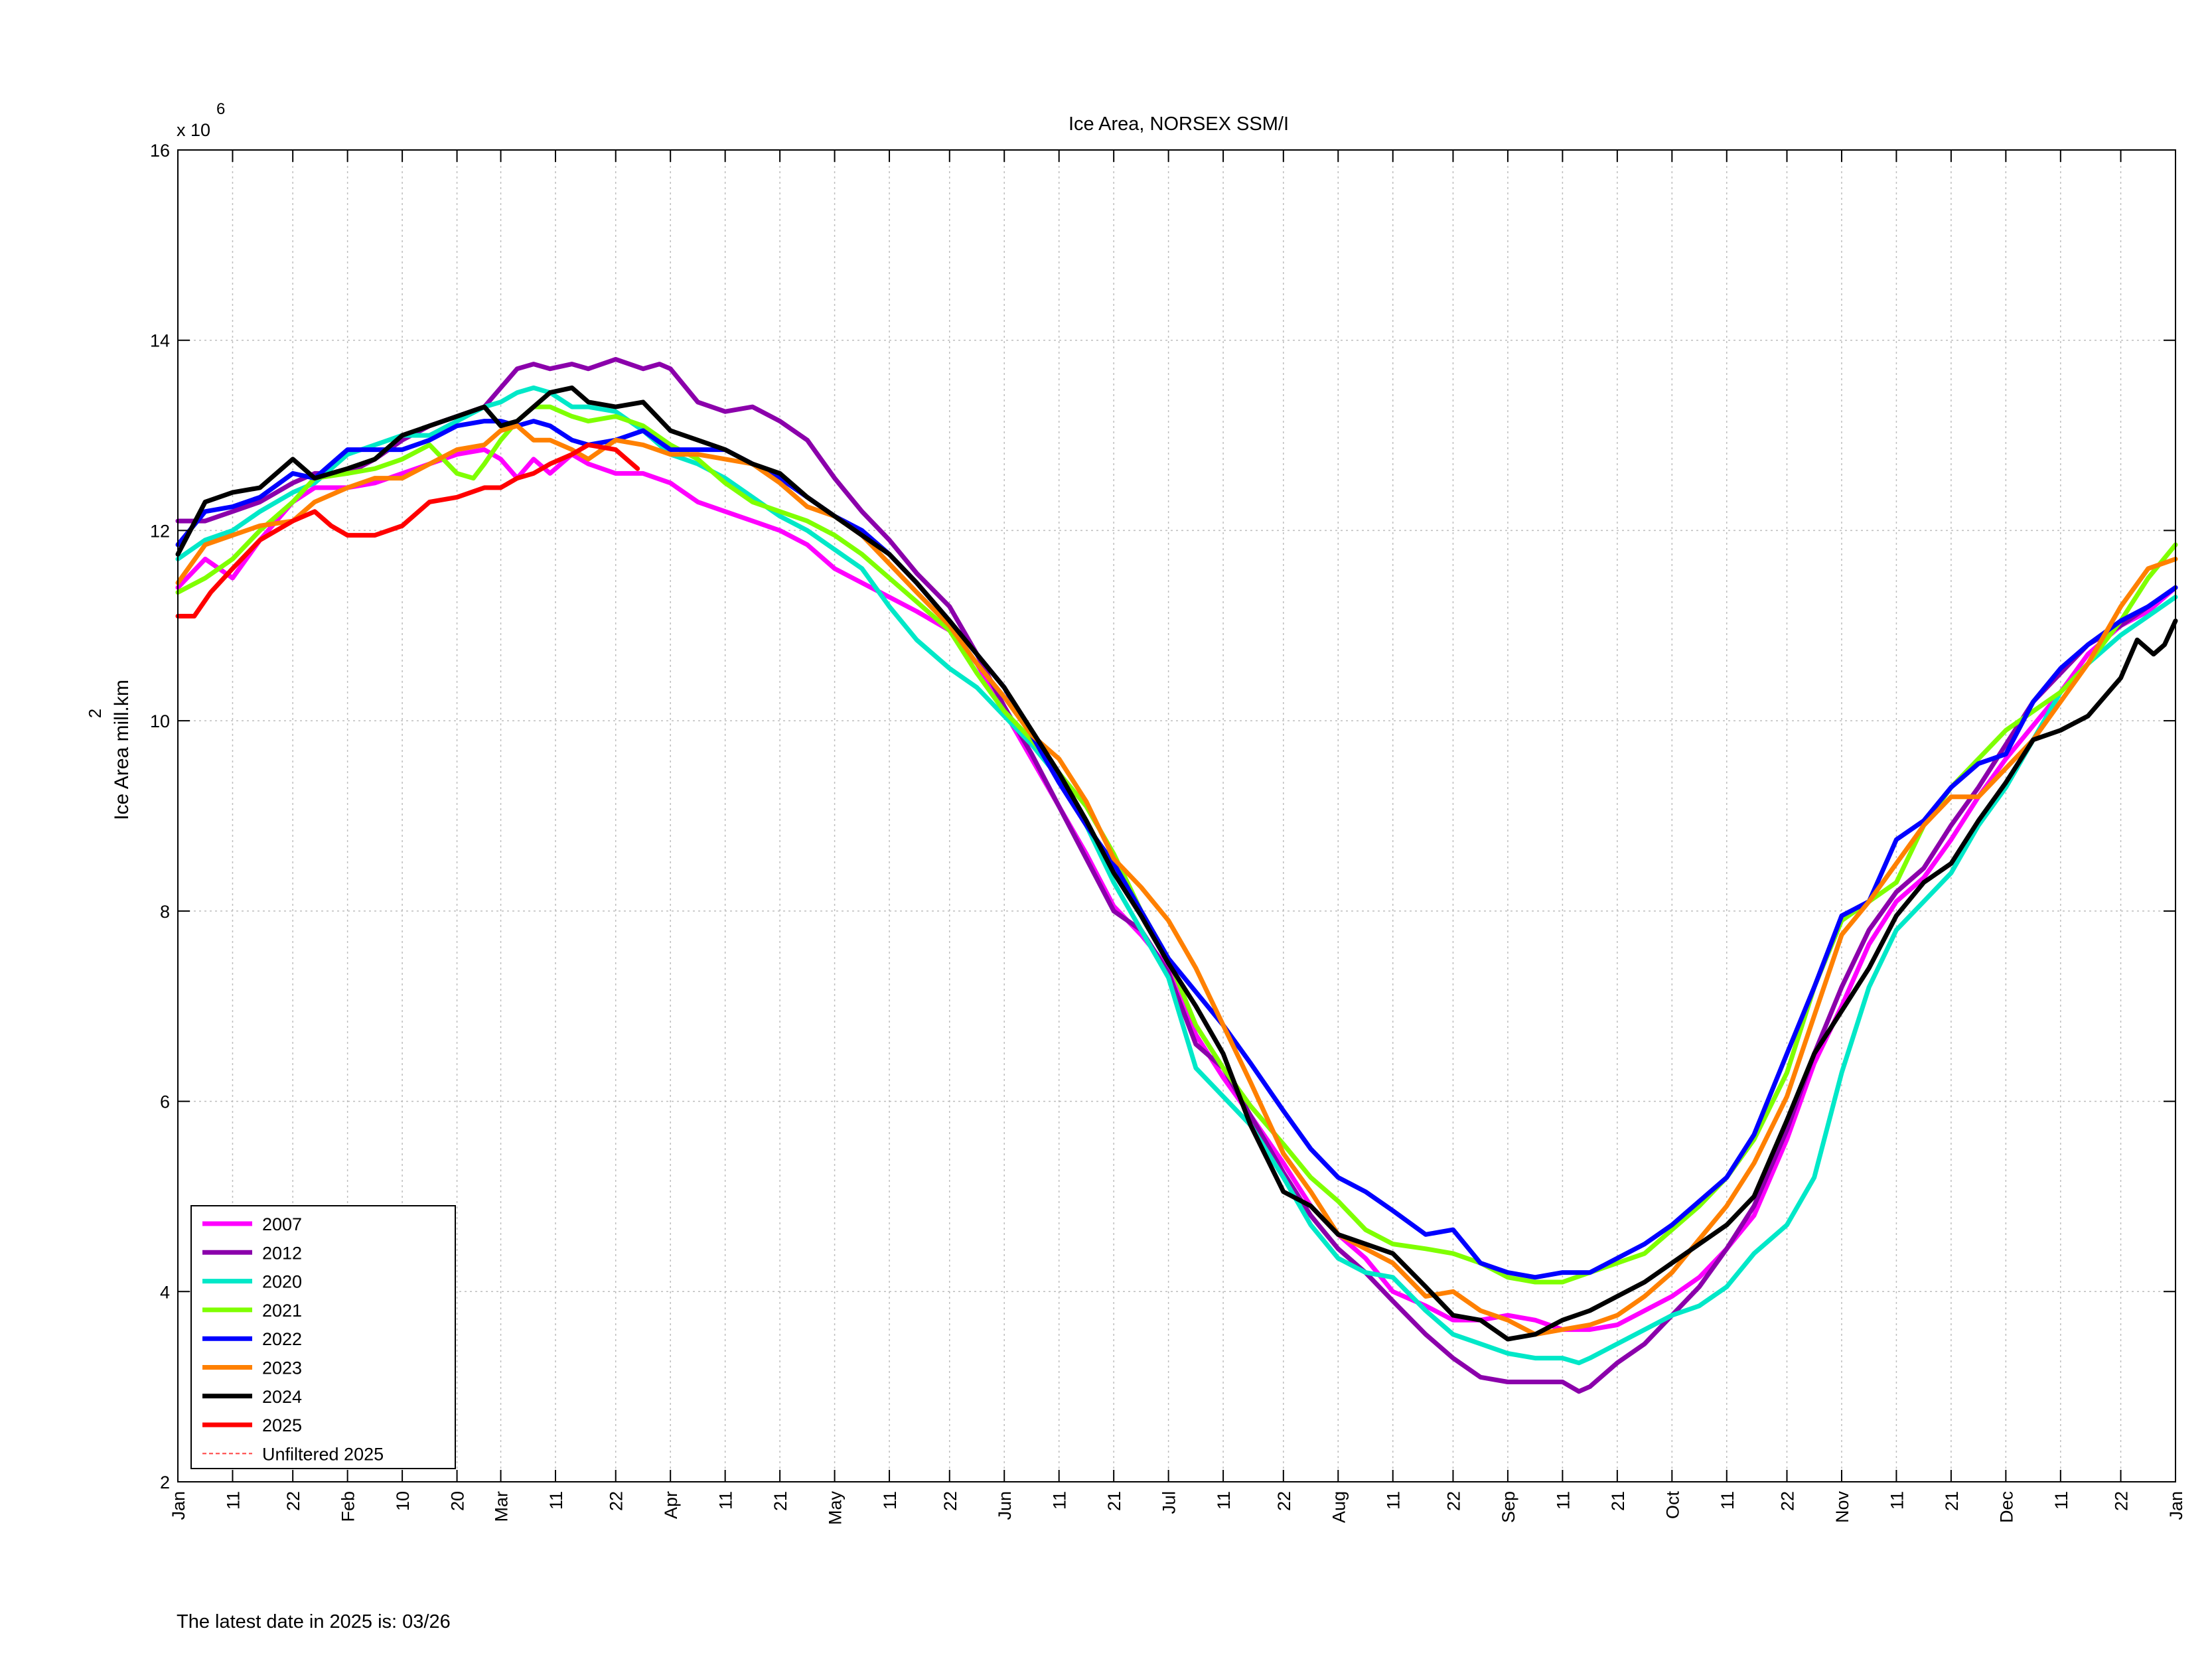  I want to click on x-tick-label-group: 20, so click(458, 1501).